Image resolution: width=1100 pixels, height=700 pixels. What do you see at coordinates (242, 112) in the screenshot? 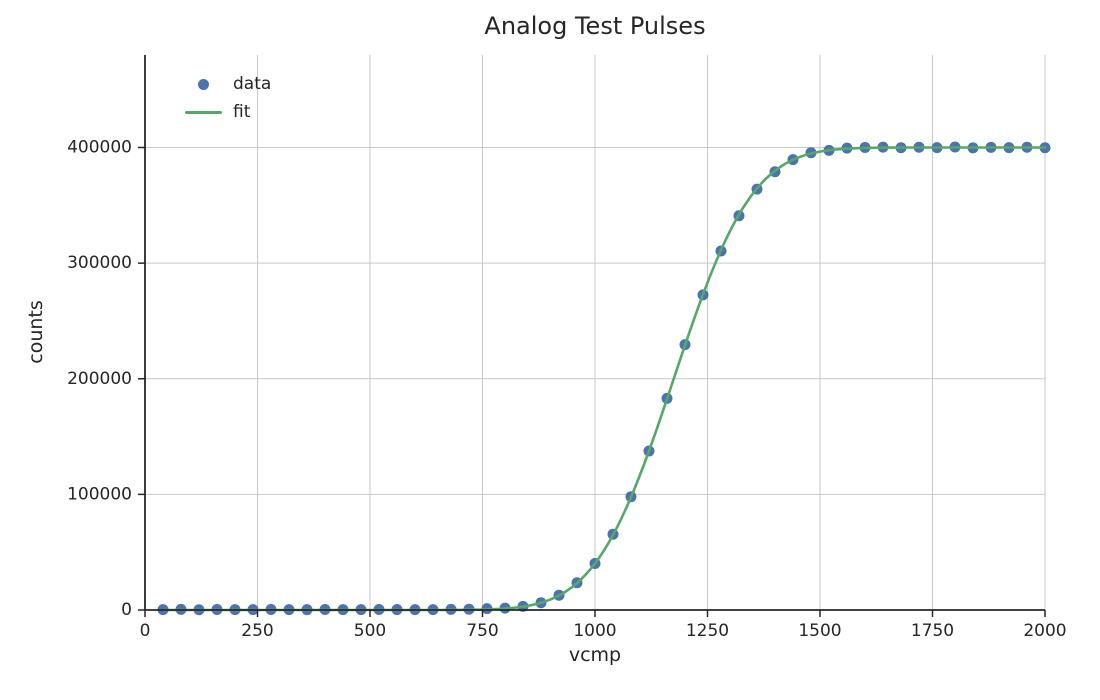
I see `legend-label-fit: fit` at bounding box center [242, 112].